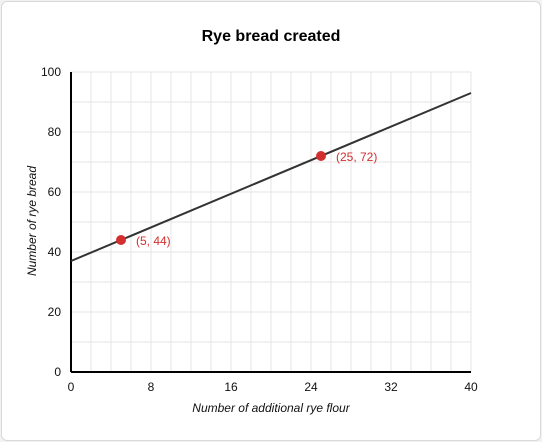 Image resolution: width=542 pixels, height=442 pixels. What do you see at coordinates (55, 312) in the screenshot?
I see `y-tick-label: 20` at bounding box center [55, 312].